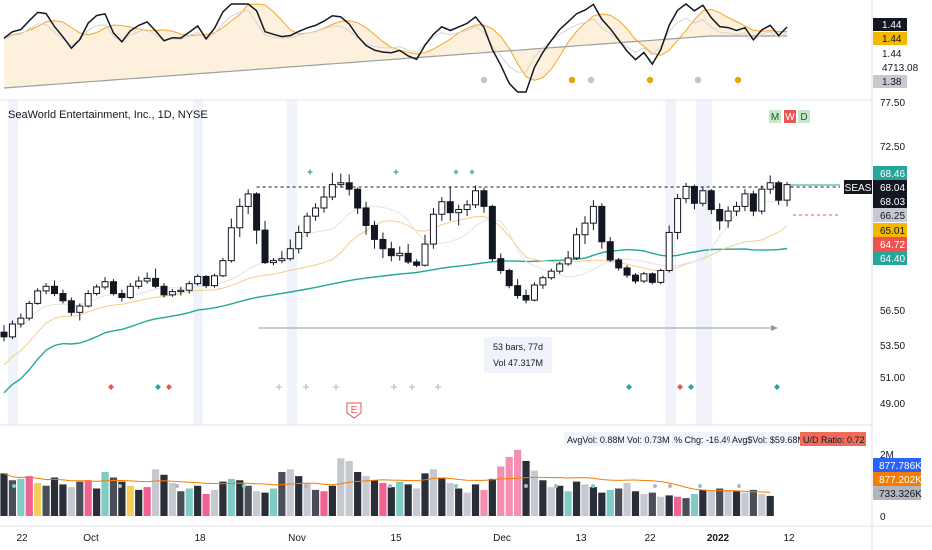 Image resolution: width=932 pixels, height=550 pixels. What do you see at coordinates (897, 479) in the screenshot?
I see `volume-value-tags: 877.786K 877.202K 733.326K` at bounding box center [897, 479].